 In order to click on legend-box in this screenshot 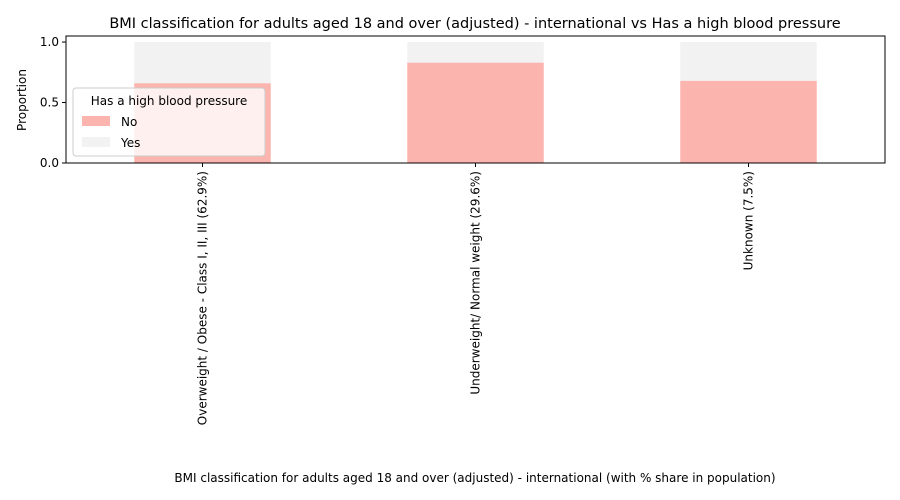, I will do `click(169, 122)`.